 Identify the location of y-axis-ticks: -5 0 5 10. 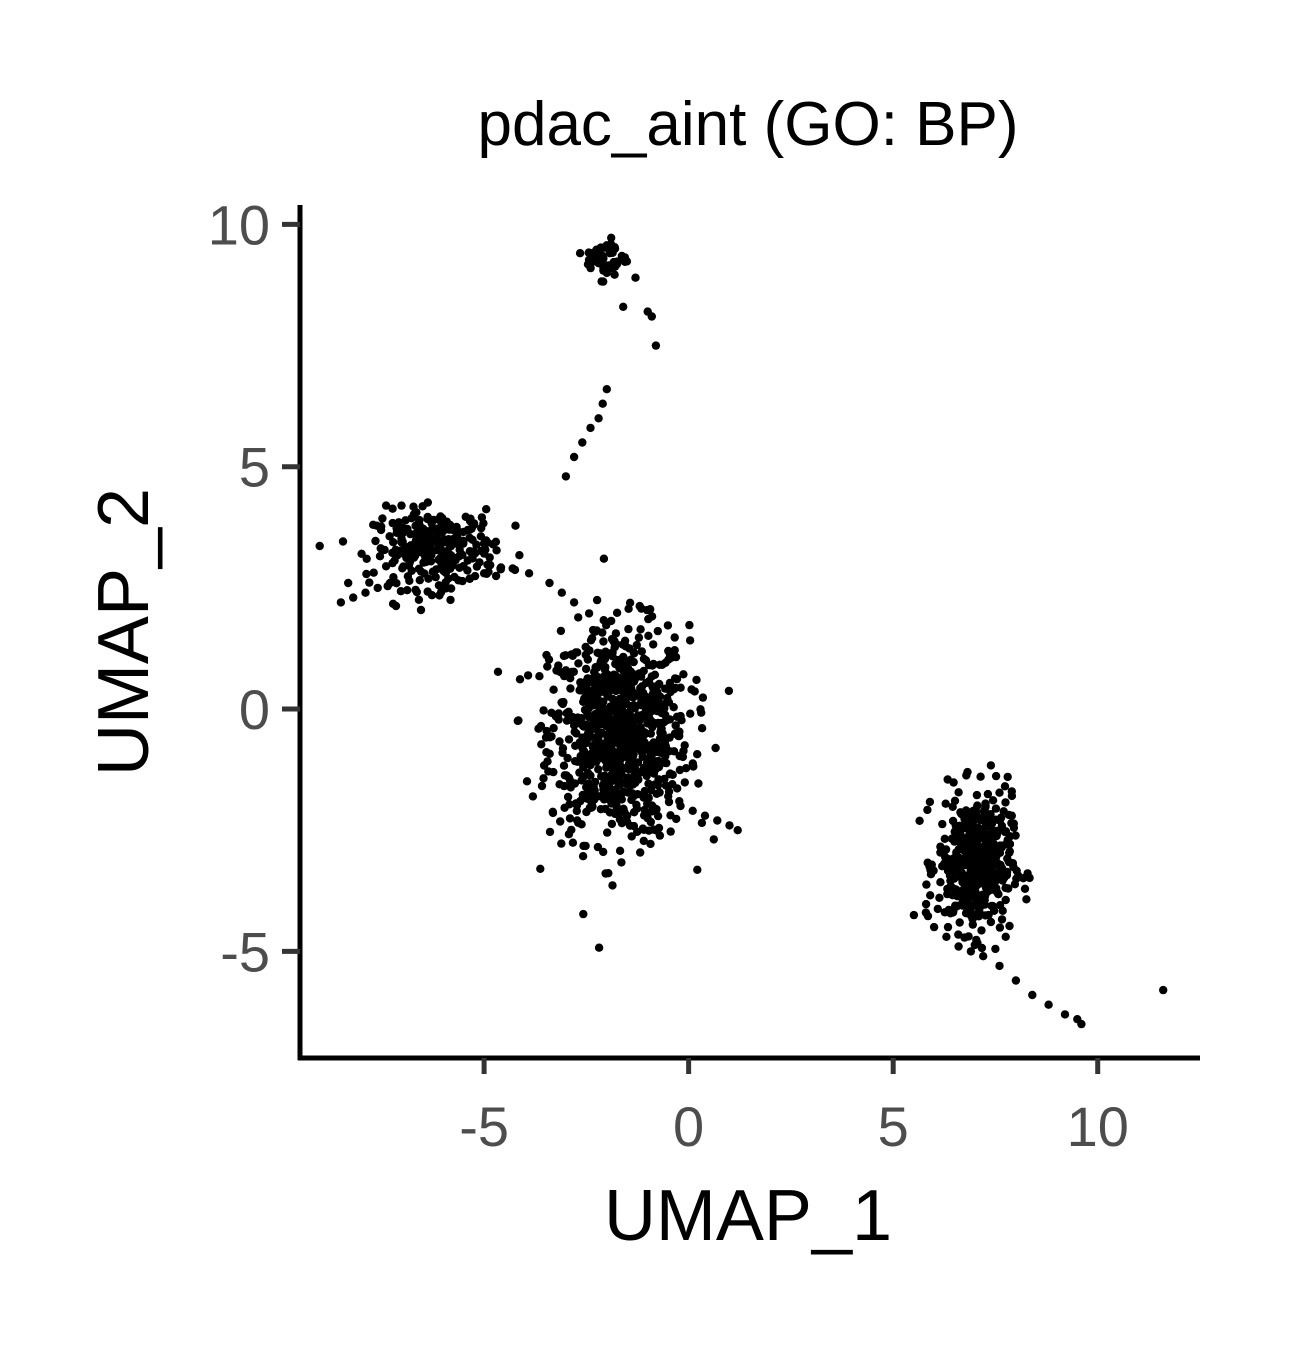
(254, 588).